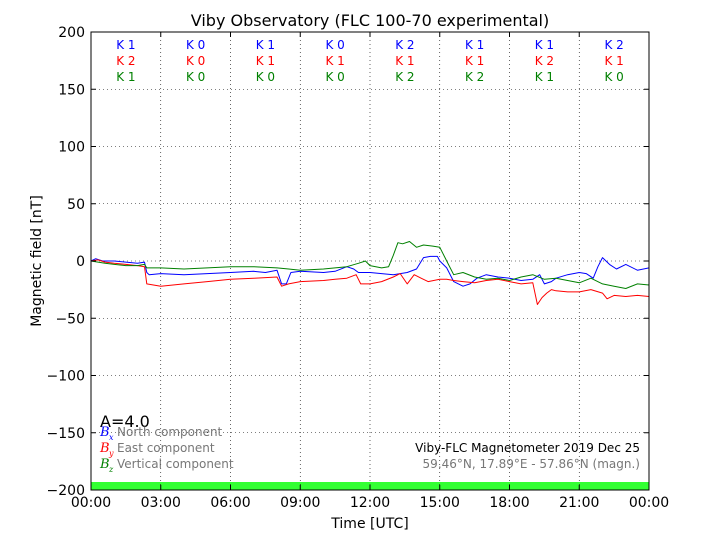 This screenshot has width=720, height=540. Describe the element at coordinates (175, 464) in the screenshot. I see `legend-label: Vertical component` at that location.